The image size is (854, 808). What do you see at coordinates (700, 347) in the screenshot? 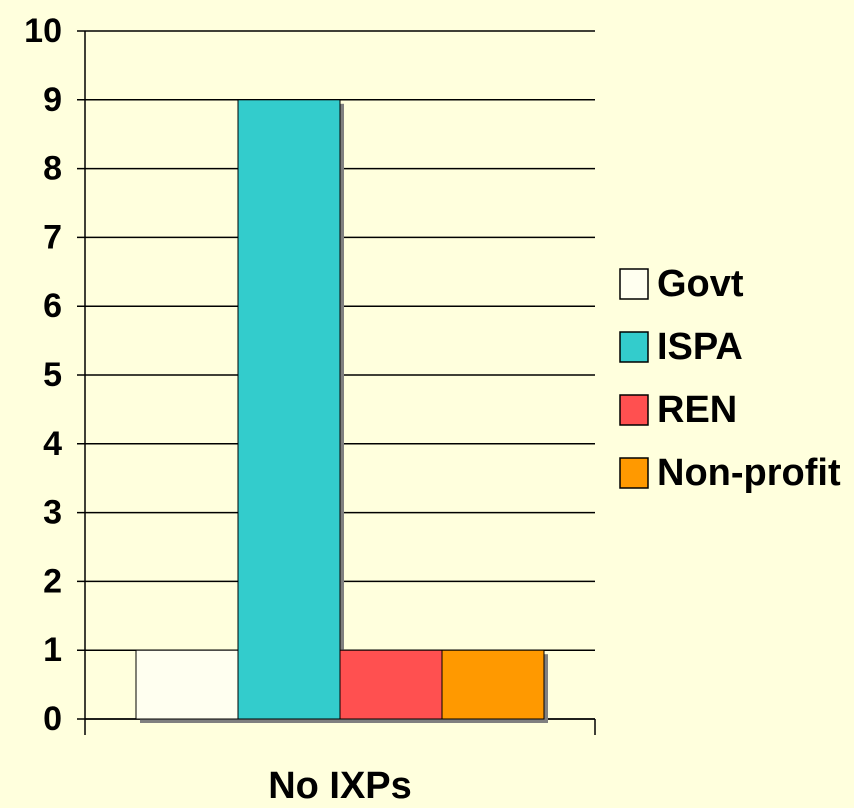
I see `legend-label: ISPA` at bounding box center [700, 347].